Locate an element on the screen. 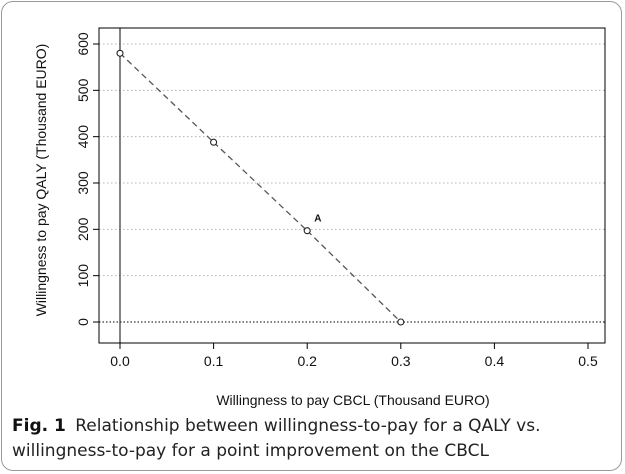 Image resolution: width=625 pixels, height=474 pixels. point-annotation: A is located at coordinates (317, 219).